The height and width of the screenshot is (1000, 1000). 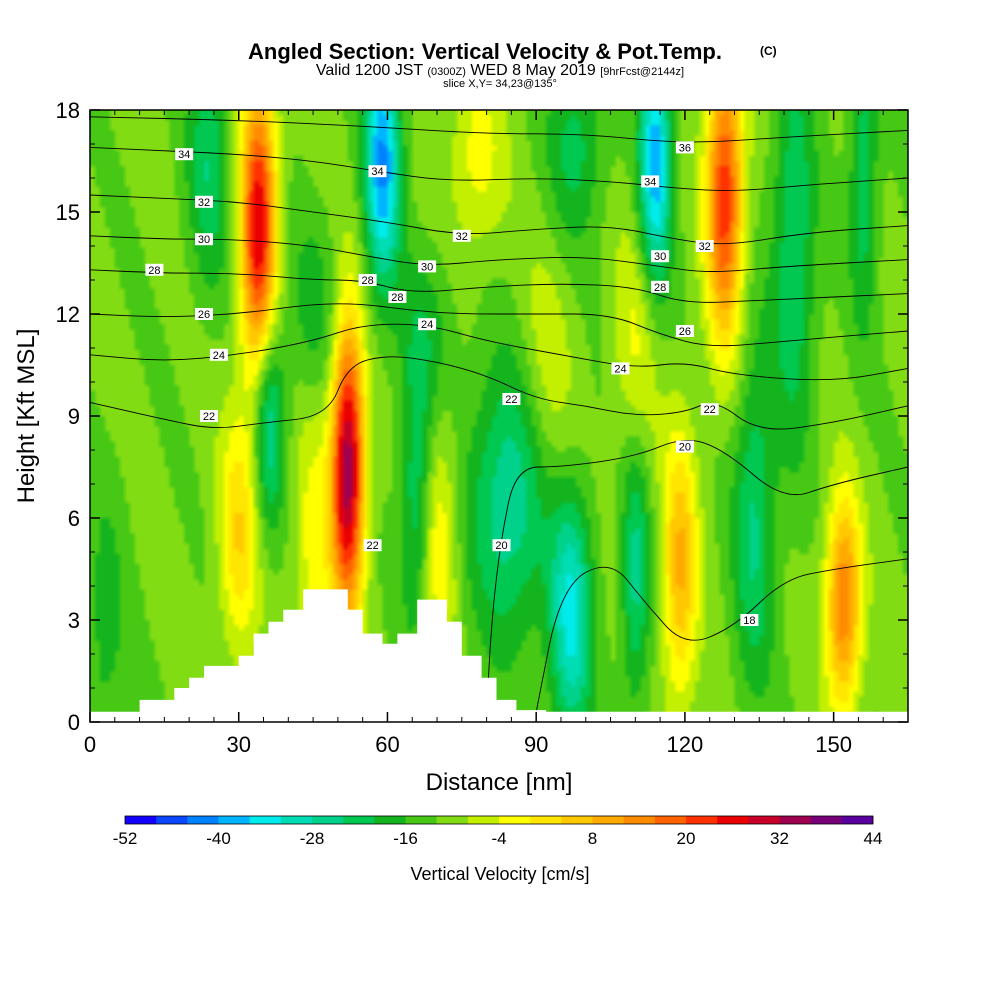 I want to click on x-axis-title: Distance [nm], so click(x=499, y=782).